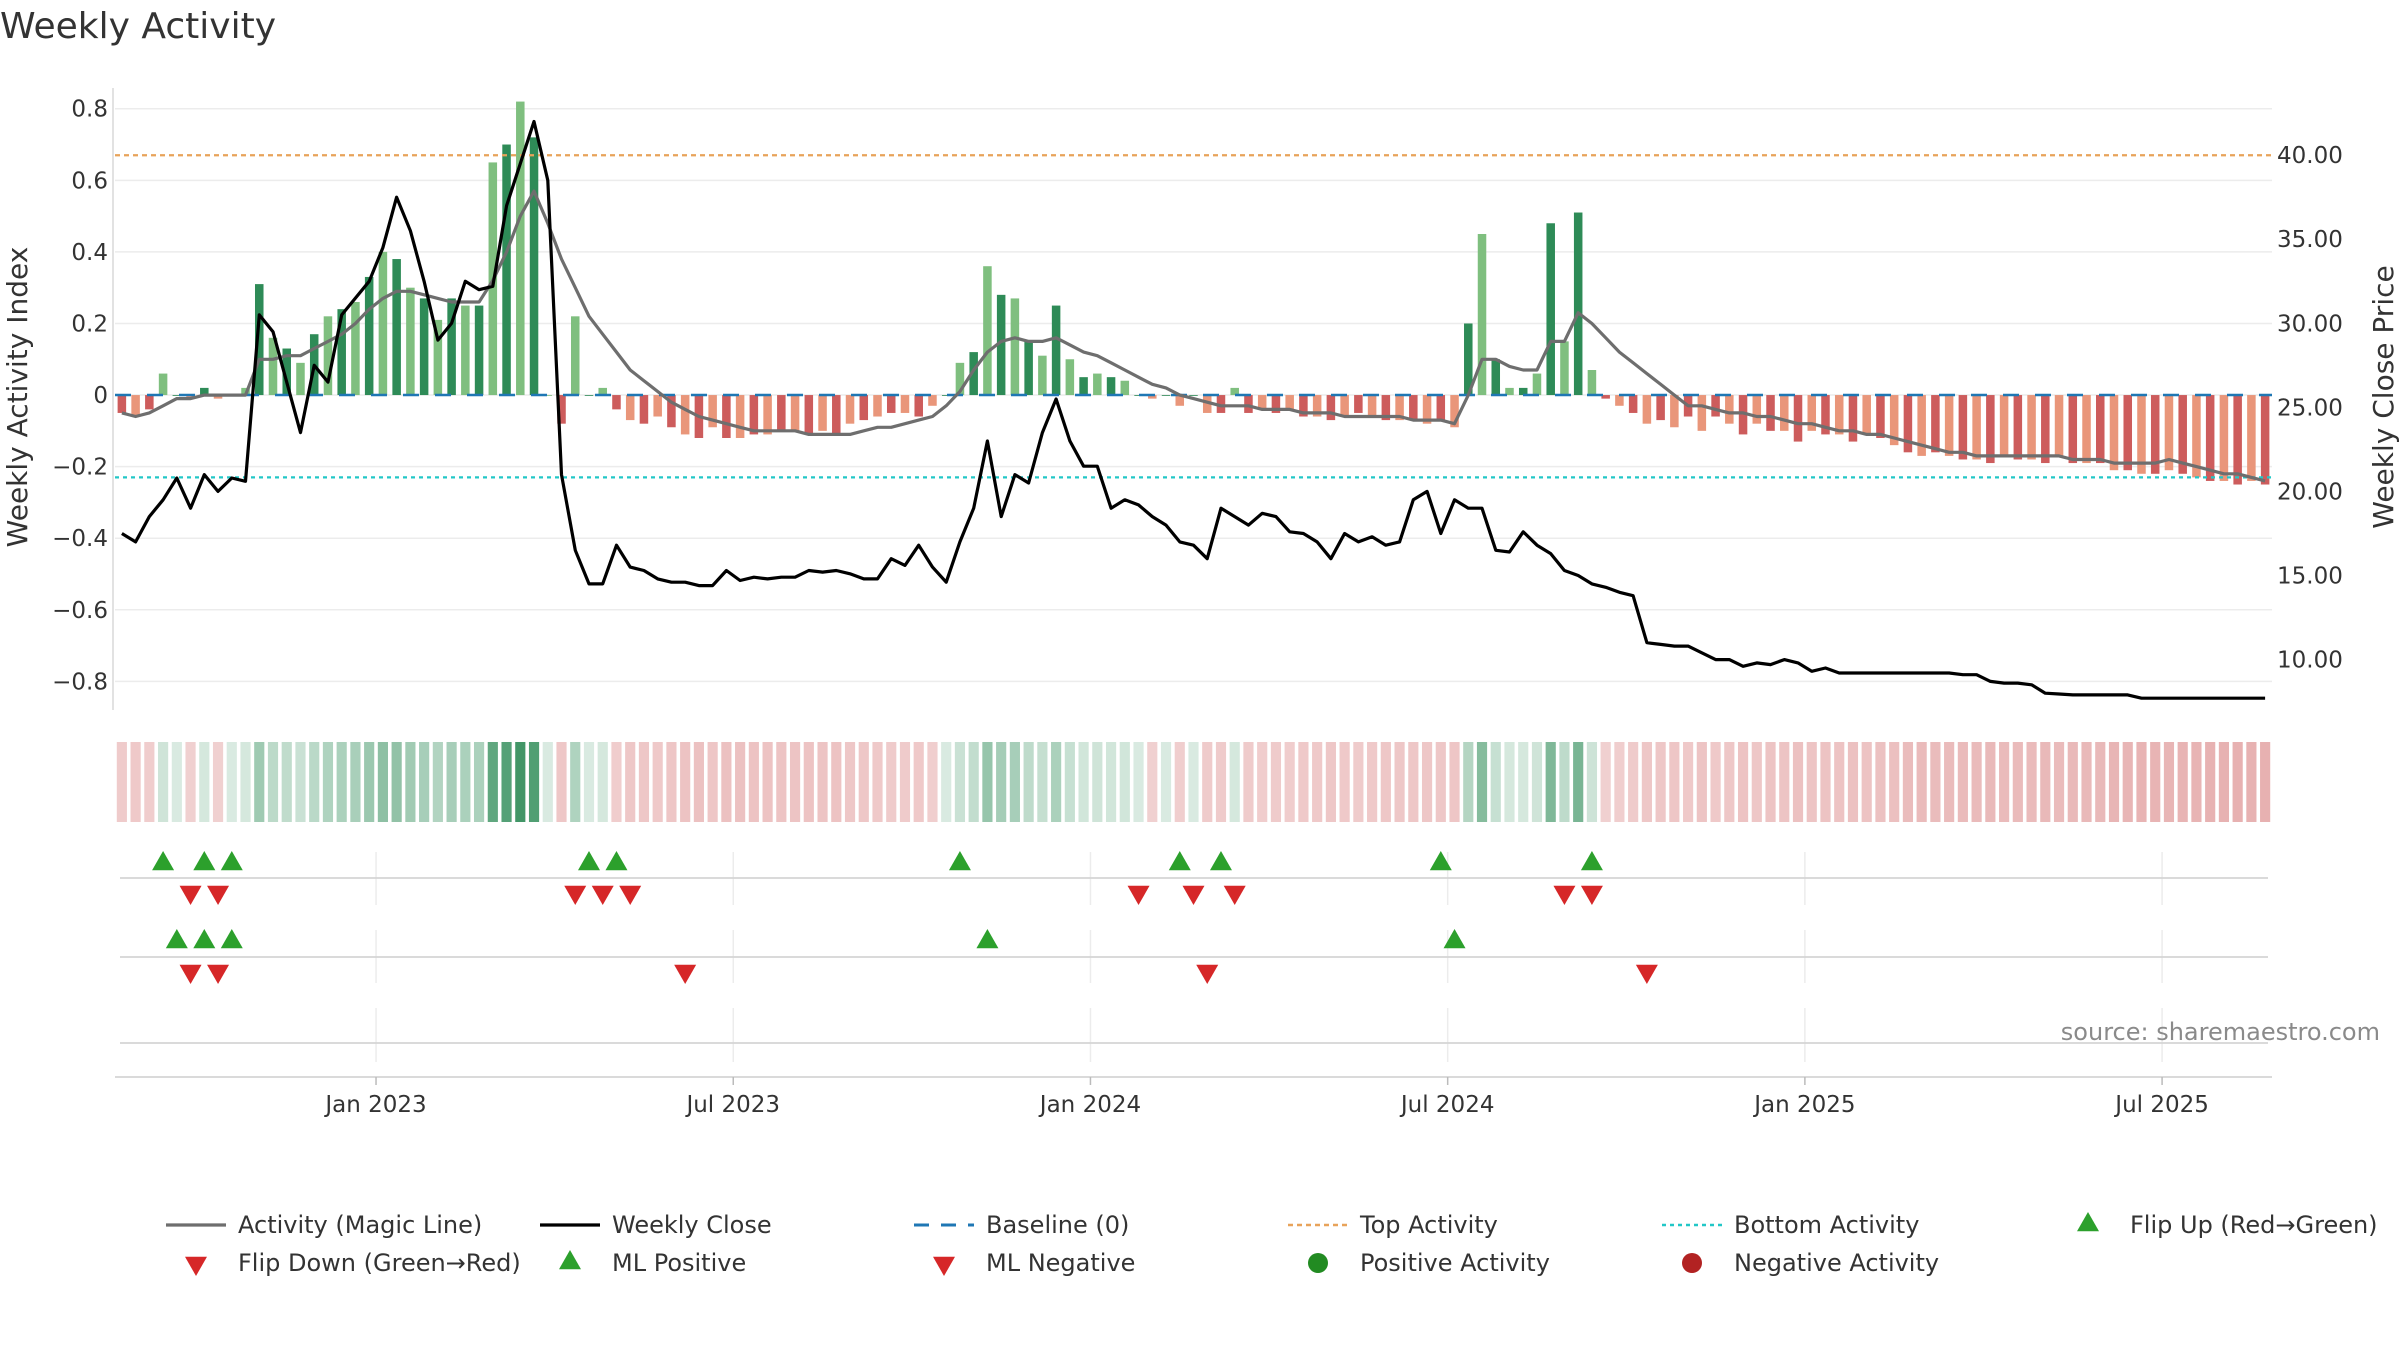 This screenshot has width=2400, height=1350. Describe the element at coordinates (570, 1260) in the screenshot. I see `legend-swatch-mlpos` at that location.